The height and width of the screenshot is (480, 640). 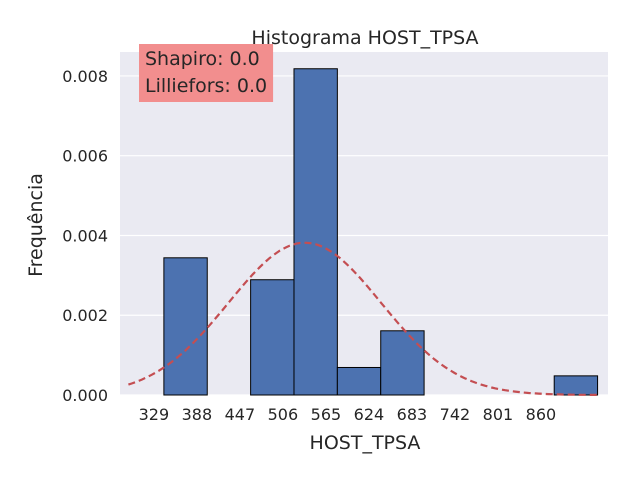 What do you see at coordinates (154, 414) in the screenshot?
I see `x-tick-label: 329` at bounding box center [154, 414].